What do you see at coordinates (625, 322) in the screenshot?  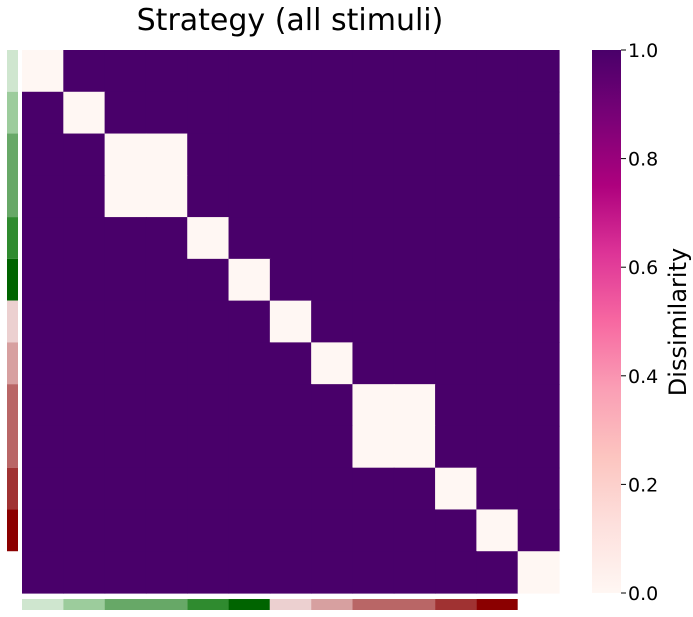 I see `colorbar: 0.0 0.2 0.4 0.6 0.8 1.0` at bounding box center [625, 322].